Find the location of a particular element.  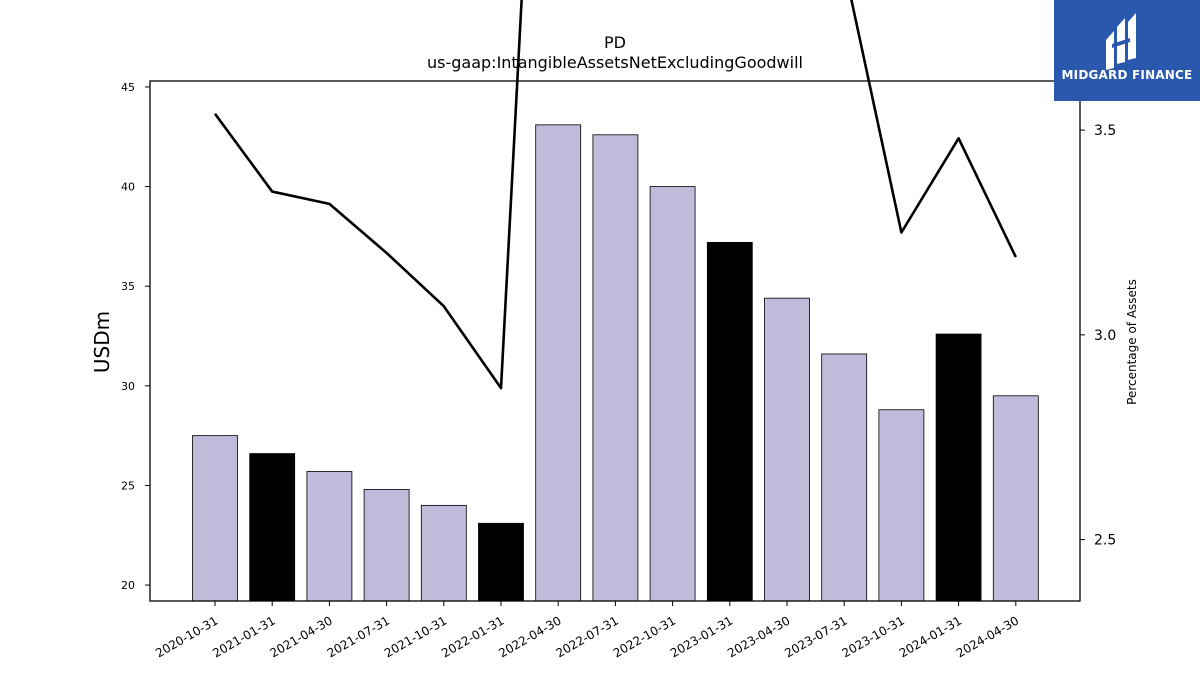

y-tick-label: 45 is located at coordinates (128, 87).